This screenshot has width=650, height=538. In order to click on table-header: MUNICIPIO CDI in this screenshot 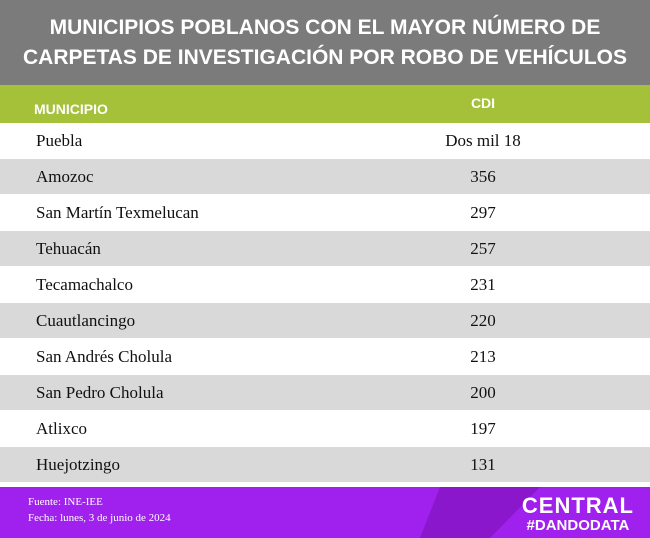, I will do `click(325, 104)`.